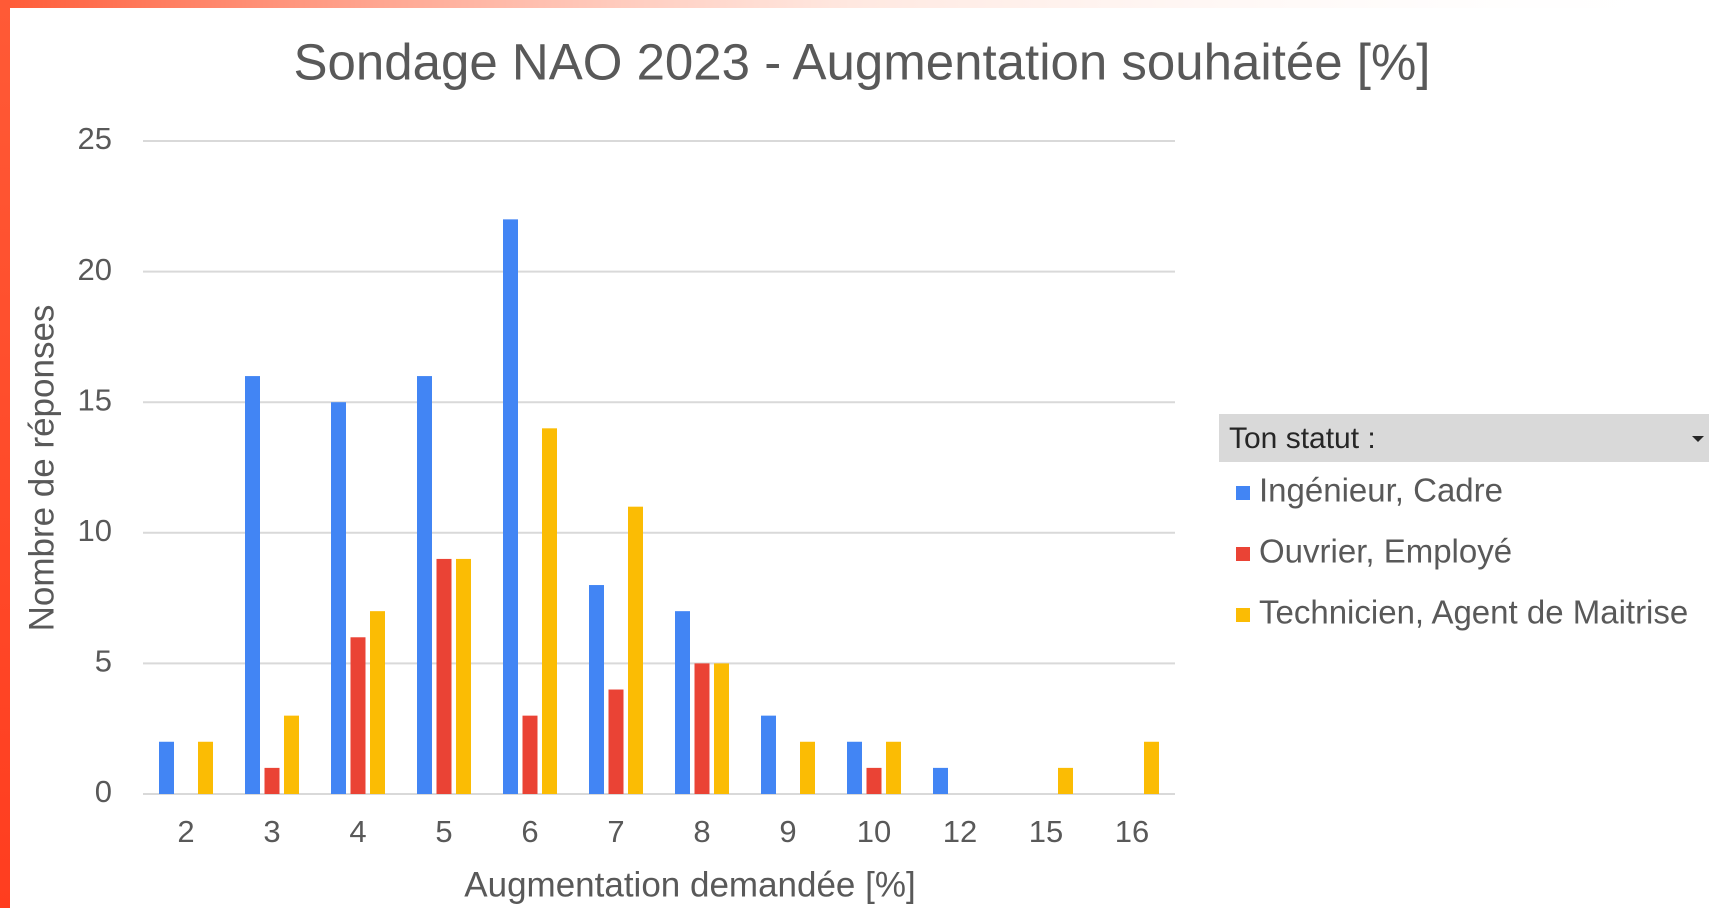 The image size is (1709, 908). I want to click on x-tick-label: 3, so click(271, 831).